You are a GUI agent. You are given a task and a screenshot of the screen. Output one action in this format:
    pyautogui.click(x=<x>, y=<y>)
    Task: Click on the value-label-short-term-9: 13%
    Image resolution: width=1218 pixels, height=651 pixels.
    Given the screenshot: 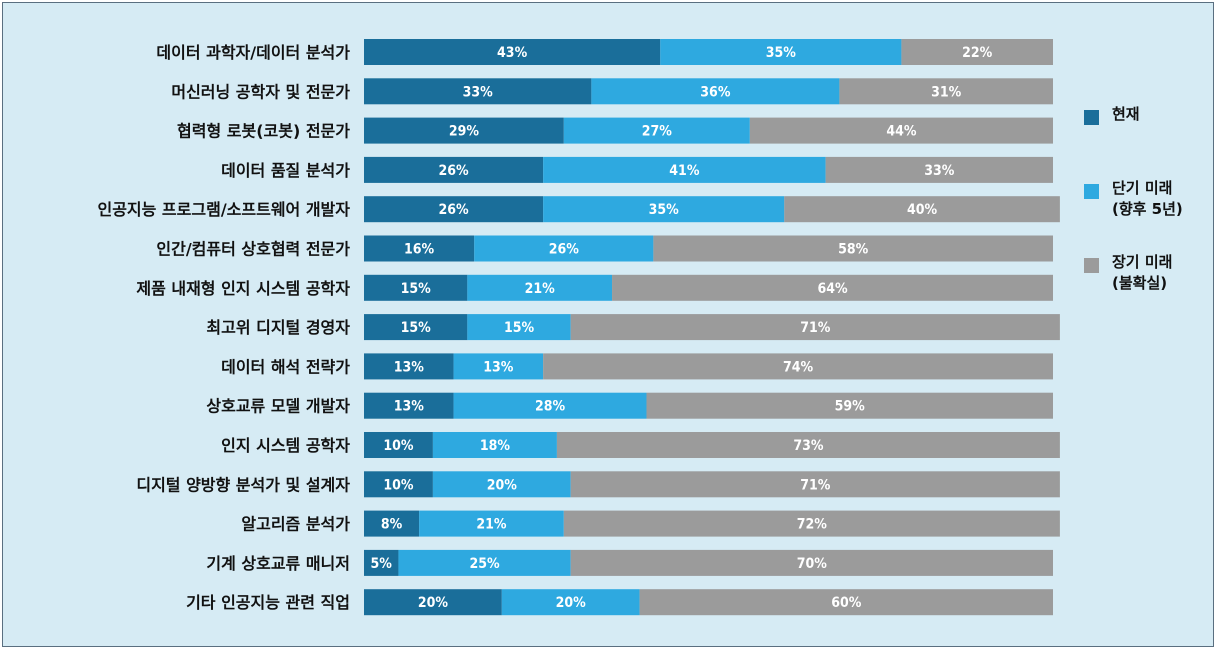 What is the action you would take?
    pyautogui.click(x=498, y=367)
    